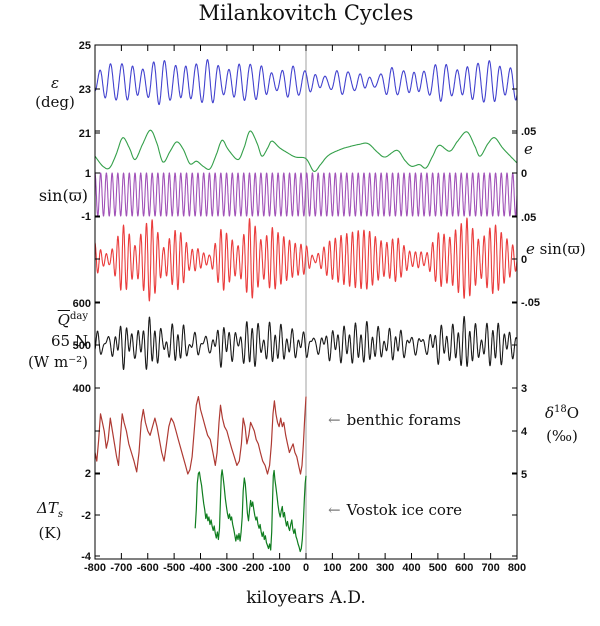 Image resolution: width=600 pixels, height=626 pixels. I want to click on d18o-axis-label: δ18O (‰), so click(562, 424).